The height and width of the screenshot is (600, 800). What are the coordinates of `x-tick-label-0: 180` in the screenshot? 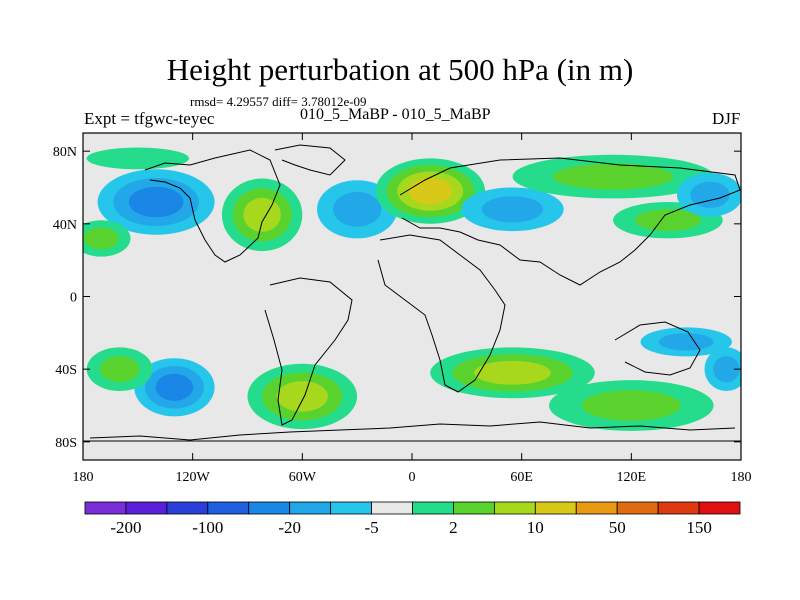 It's located at (83, 477).